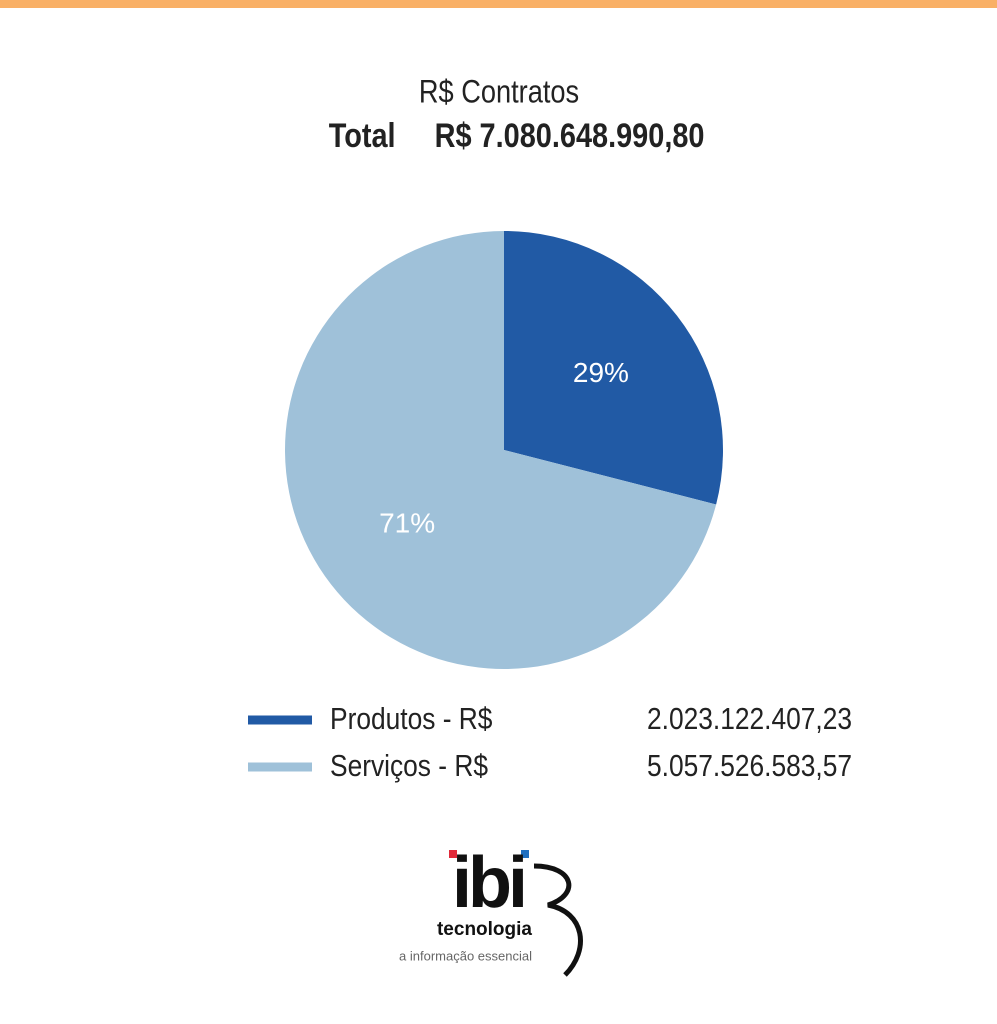  Describe the element at coordinates (525, 854) in the screenshot. I see `logo-dot-blue` at that location.